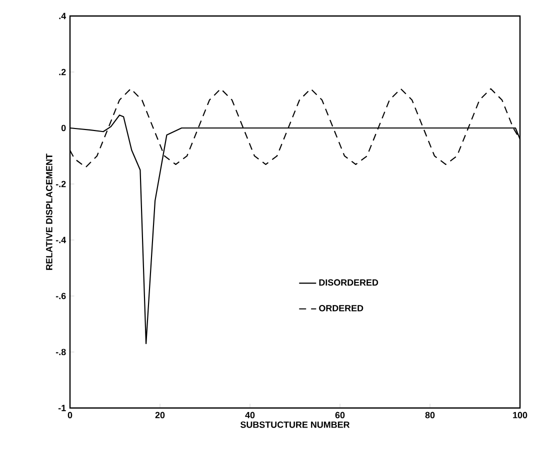 The height and width of the screenshot is (451, 539). What do you see at coordinates (295, 425) in the screenshot?
I see `x-axis-title: SUBSTUCTURE NUMBER` at bounding box center [295, 425].